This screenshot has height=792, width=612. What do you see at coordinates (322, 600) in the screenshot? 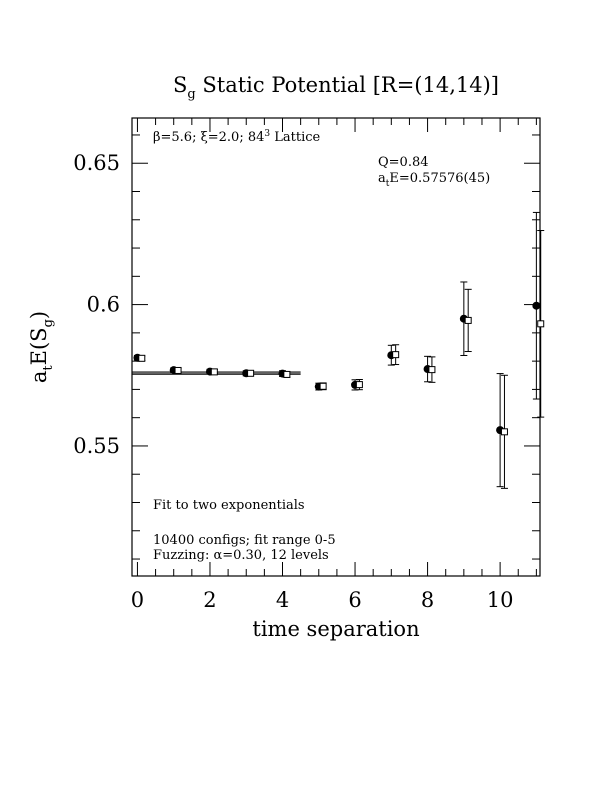
I see `x-tick-labels: 0 2 4 6 8 10` at bounding box center [322, 600].